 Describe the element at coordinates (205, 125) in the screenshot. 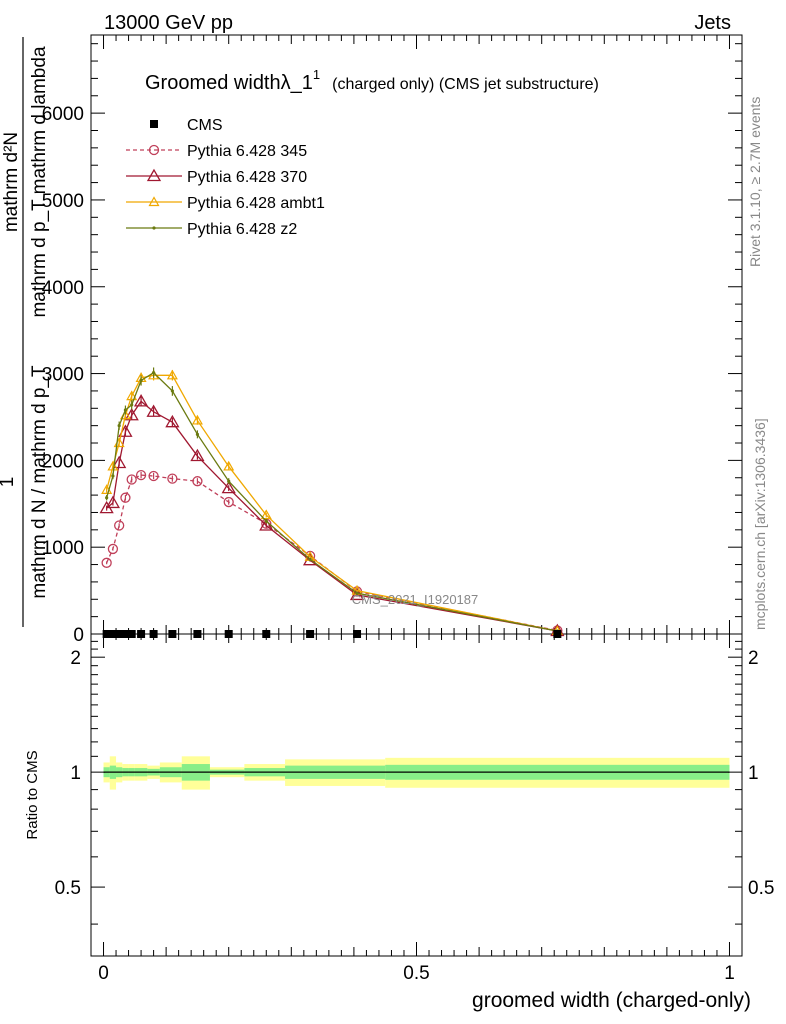

I see `legend-label: CMS` at that location.